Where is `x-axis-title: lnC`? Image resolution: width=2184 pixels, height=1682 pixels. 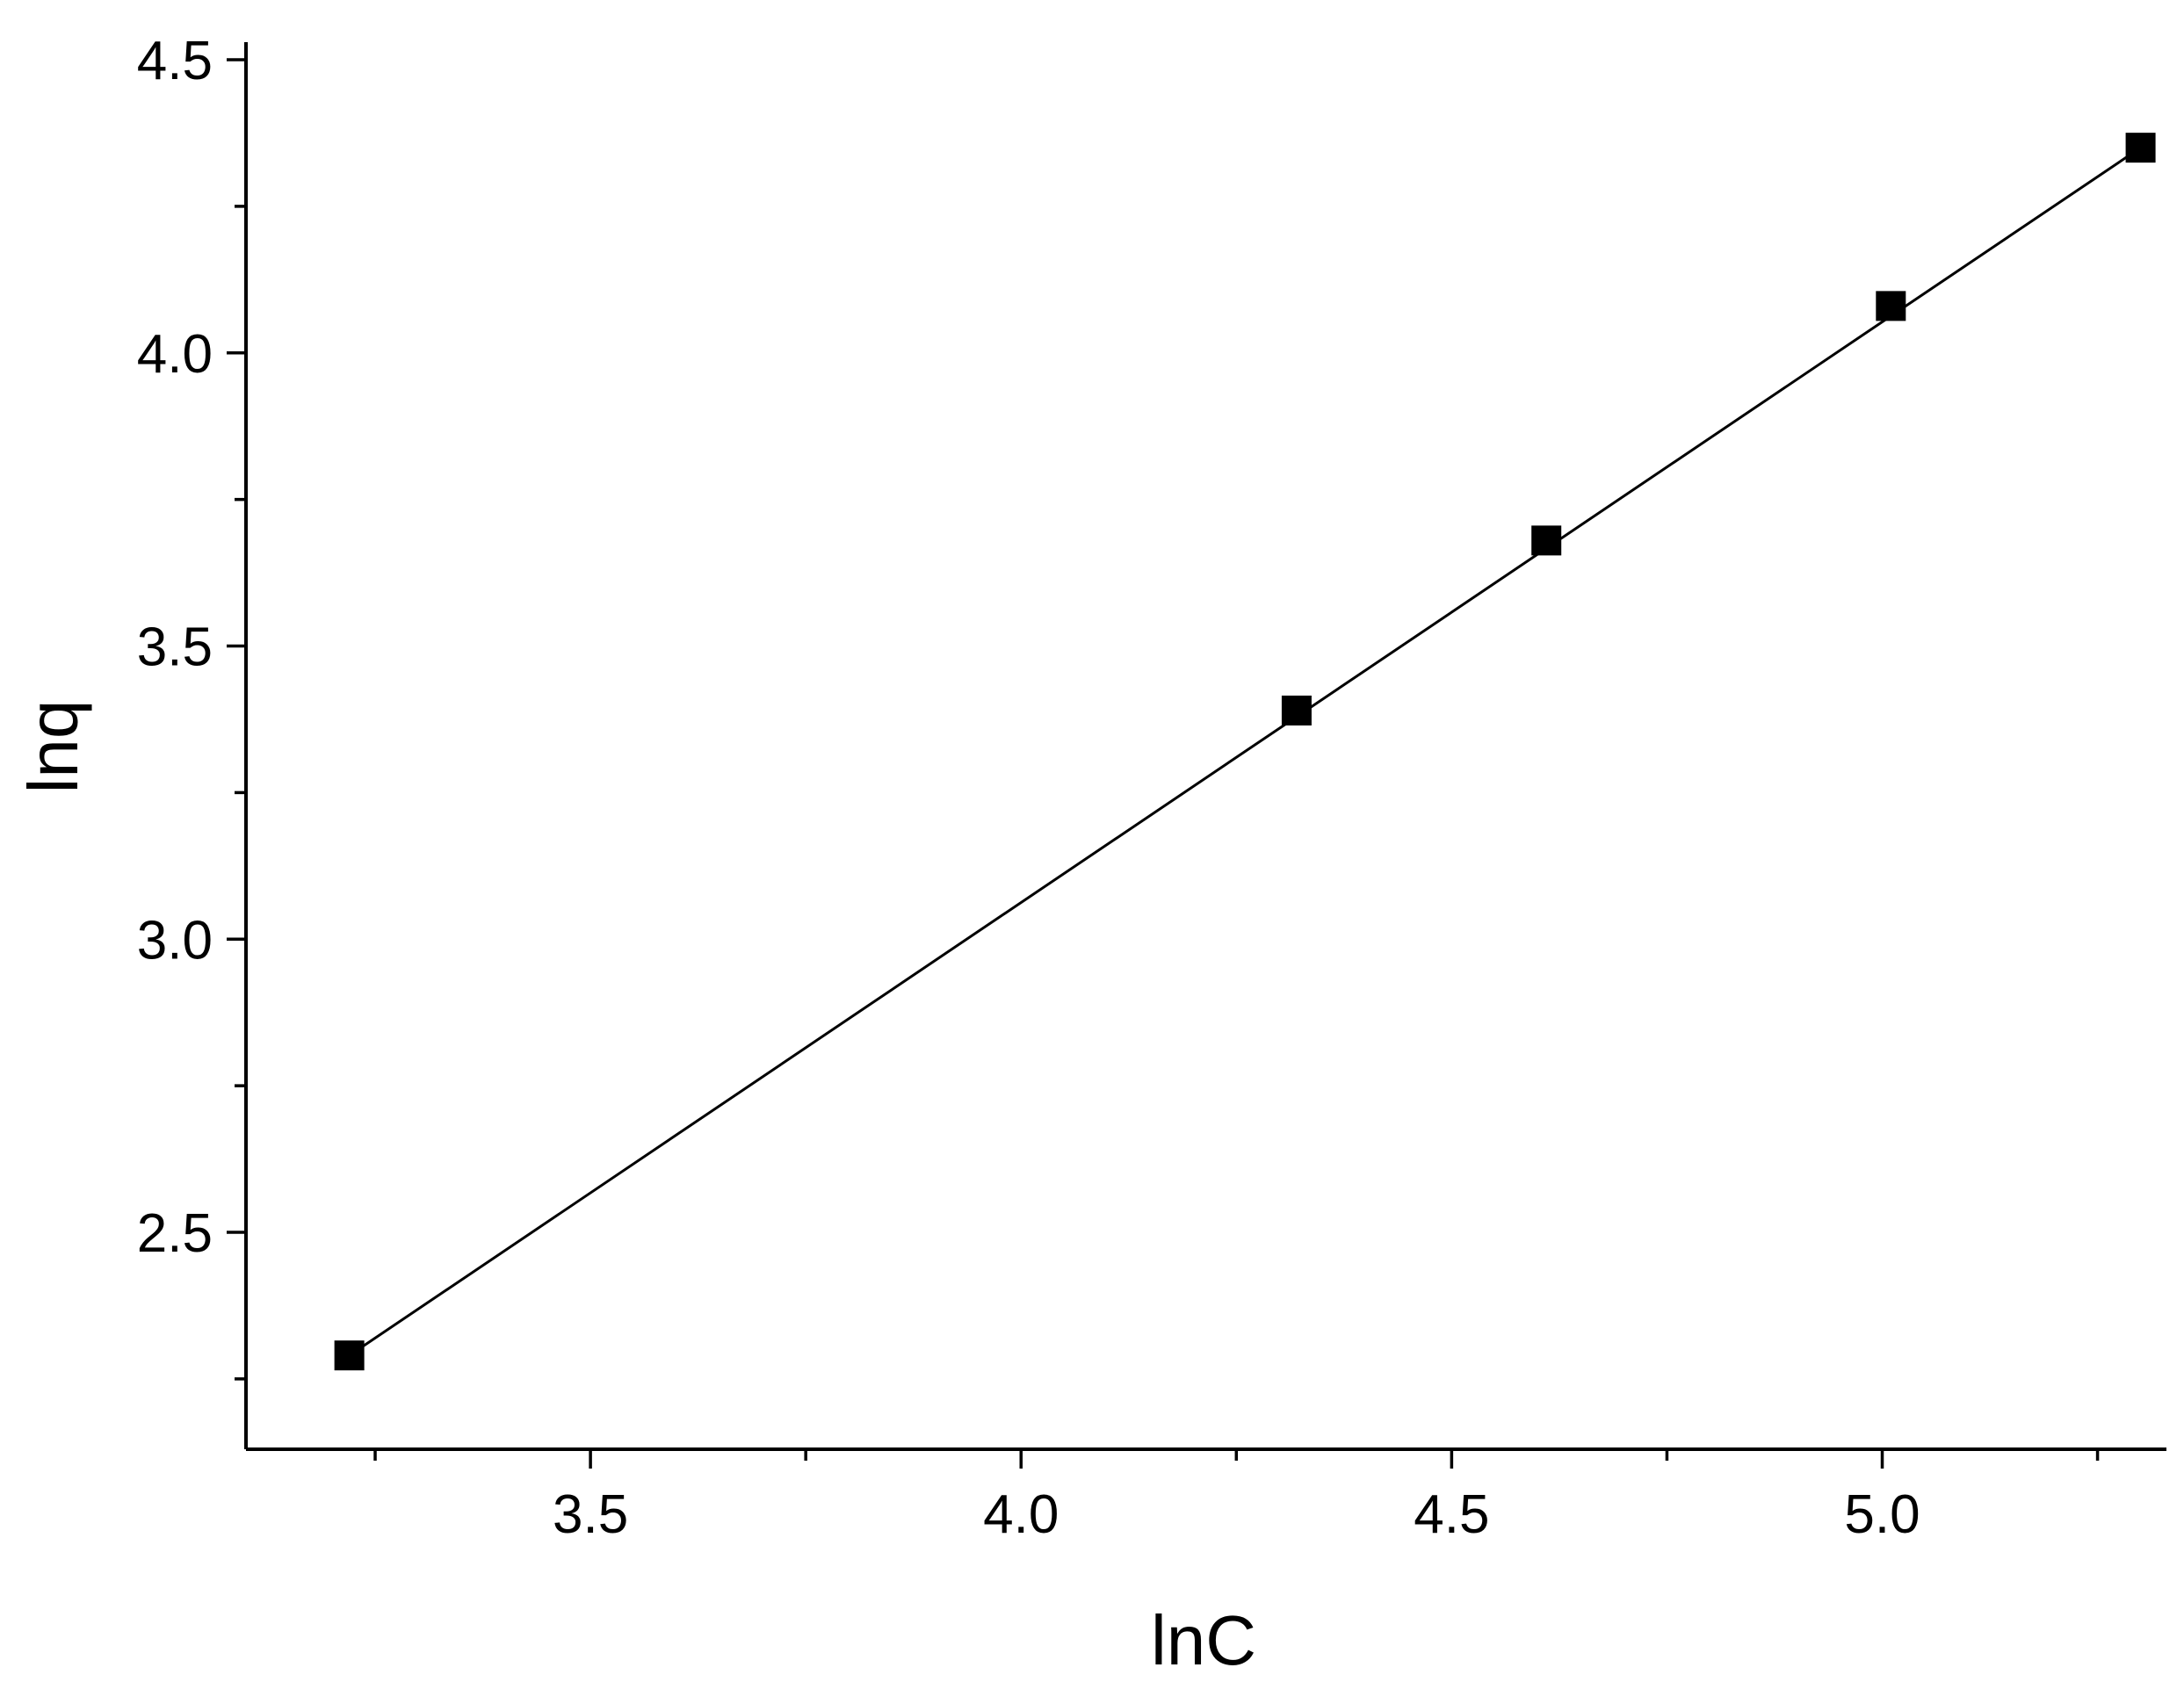
x-axis-title: lnC is located at coordinates (1203, 1640).